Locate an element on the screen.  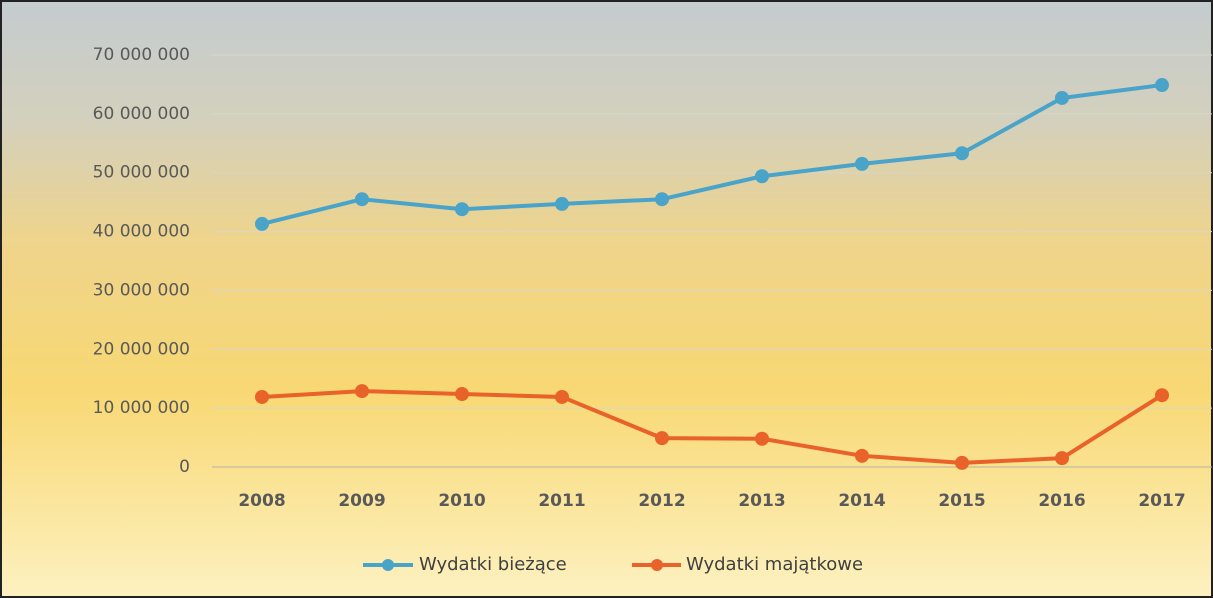
legend: Wydatki bieżące Wydatki majątkowe is located at coordinates (613, 564).